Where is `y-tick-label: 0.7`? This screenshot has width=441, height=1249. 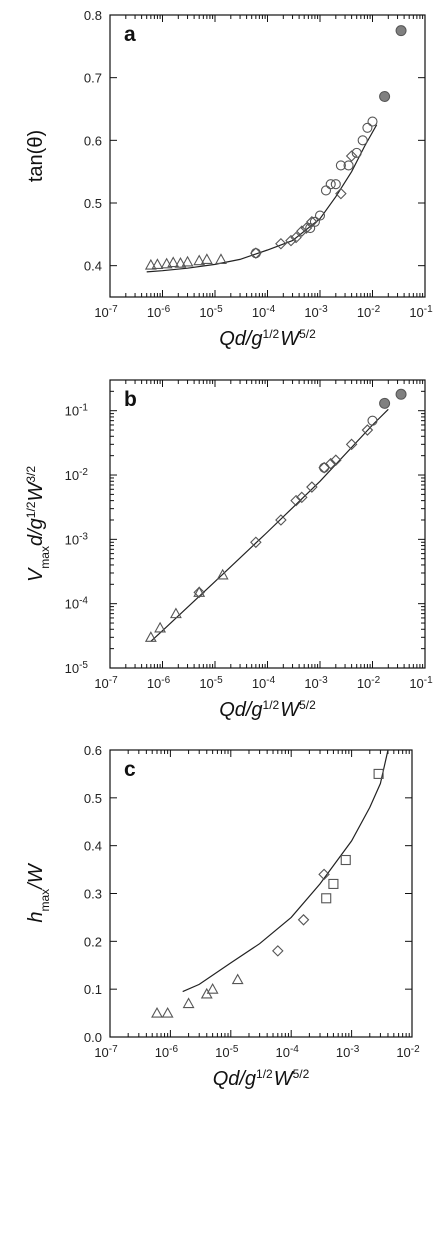
y-tick-label: 0.7 is located at coordinates (93, 78).